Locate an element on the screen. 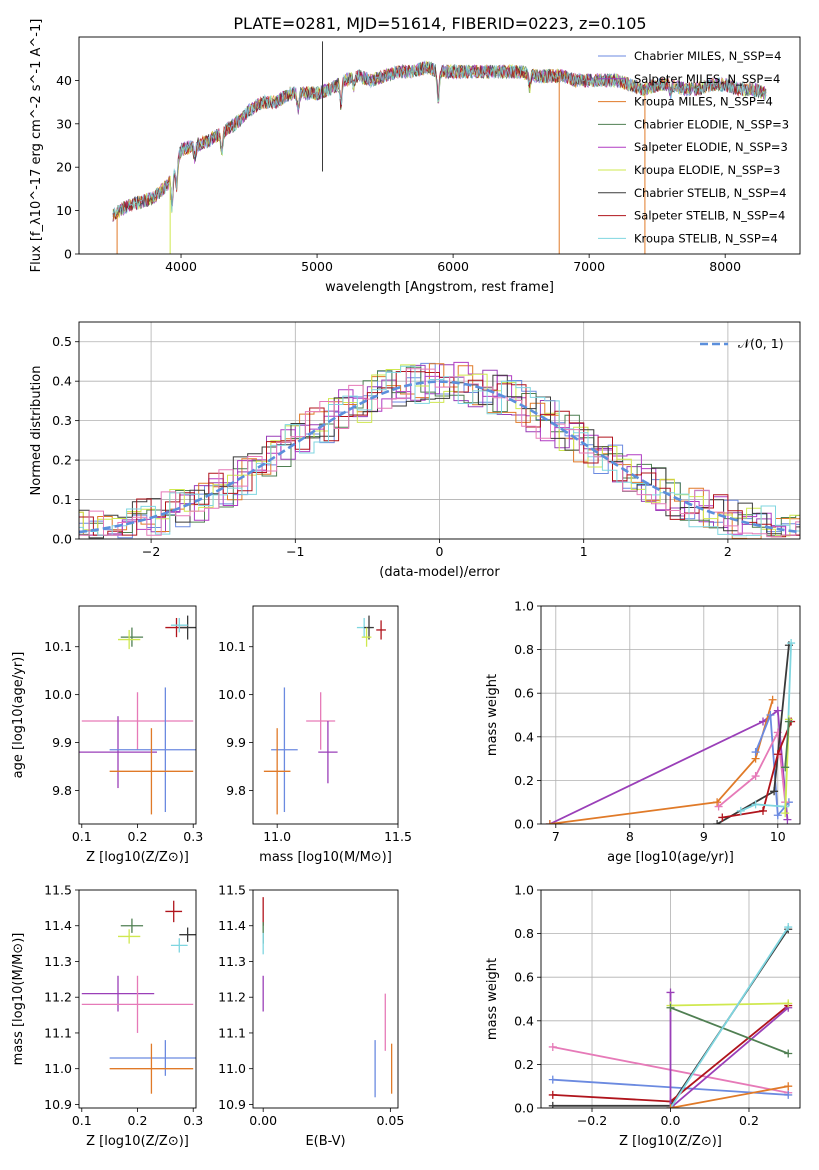  residual-hist-kroupa_elodie is located at coordinates (439, 450).